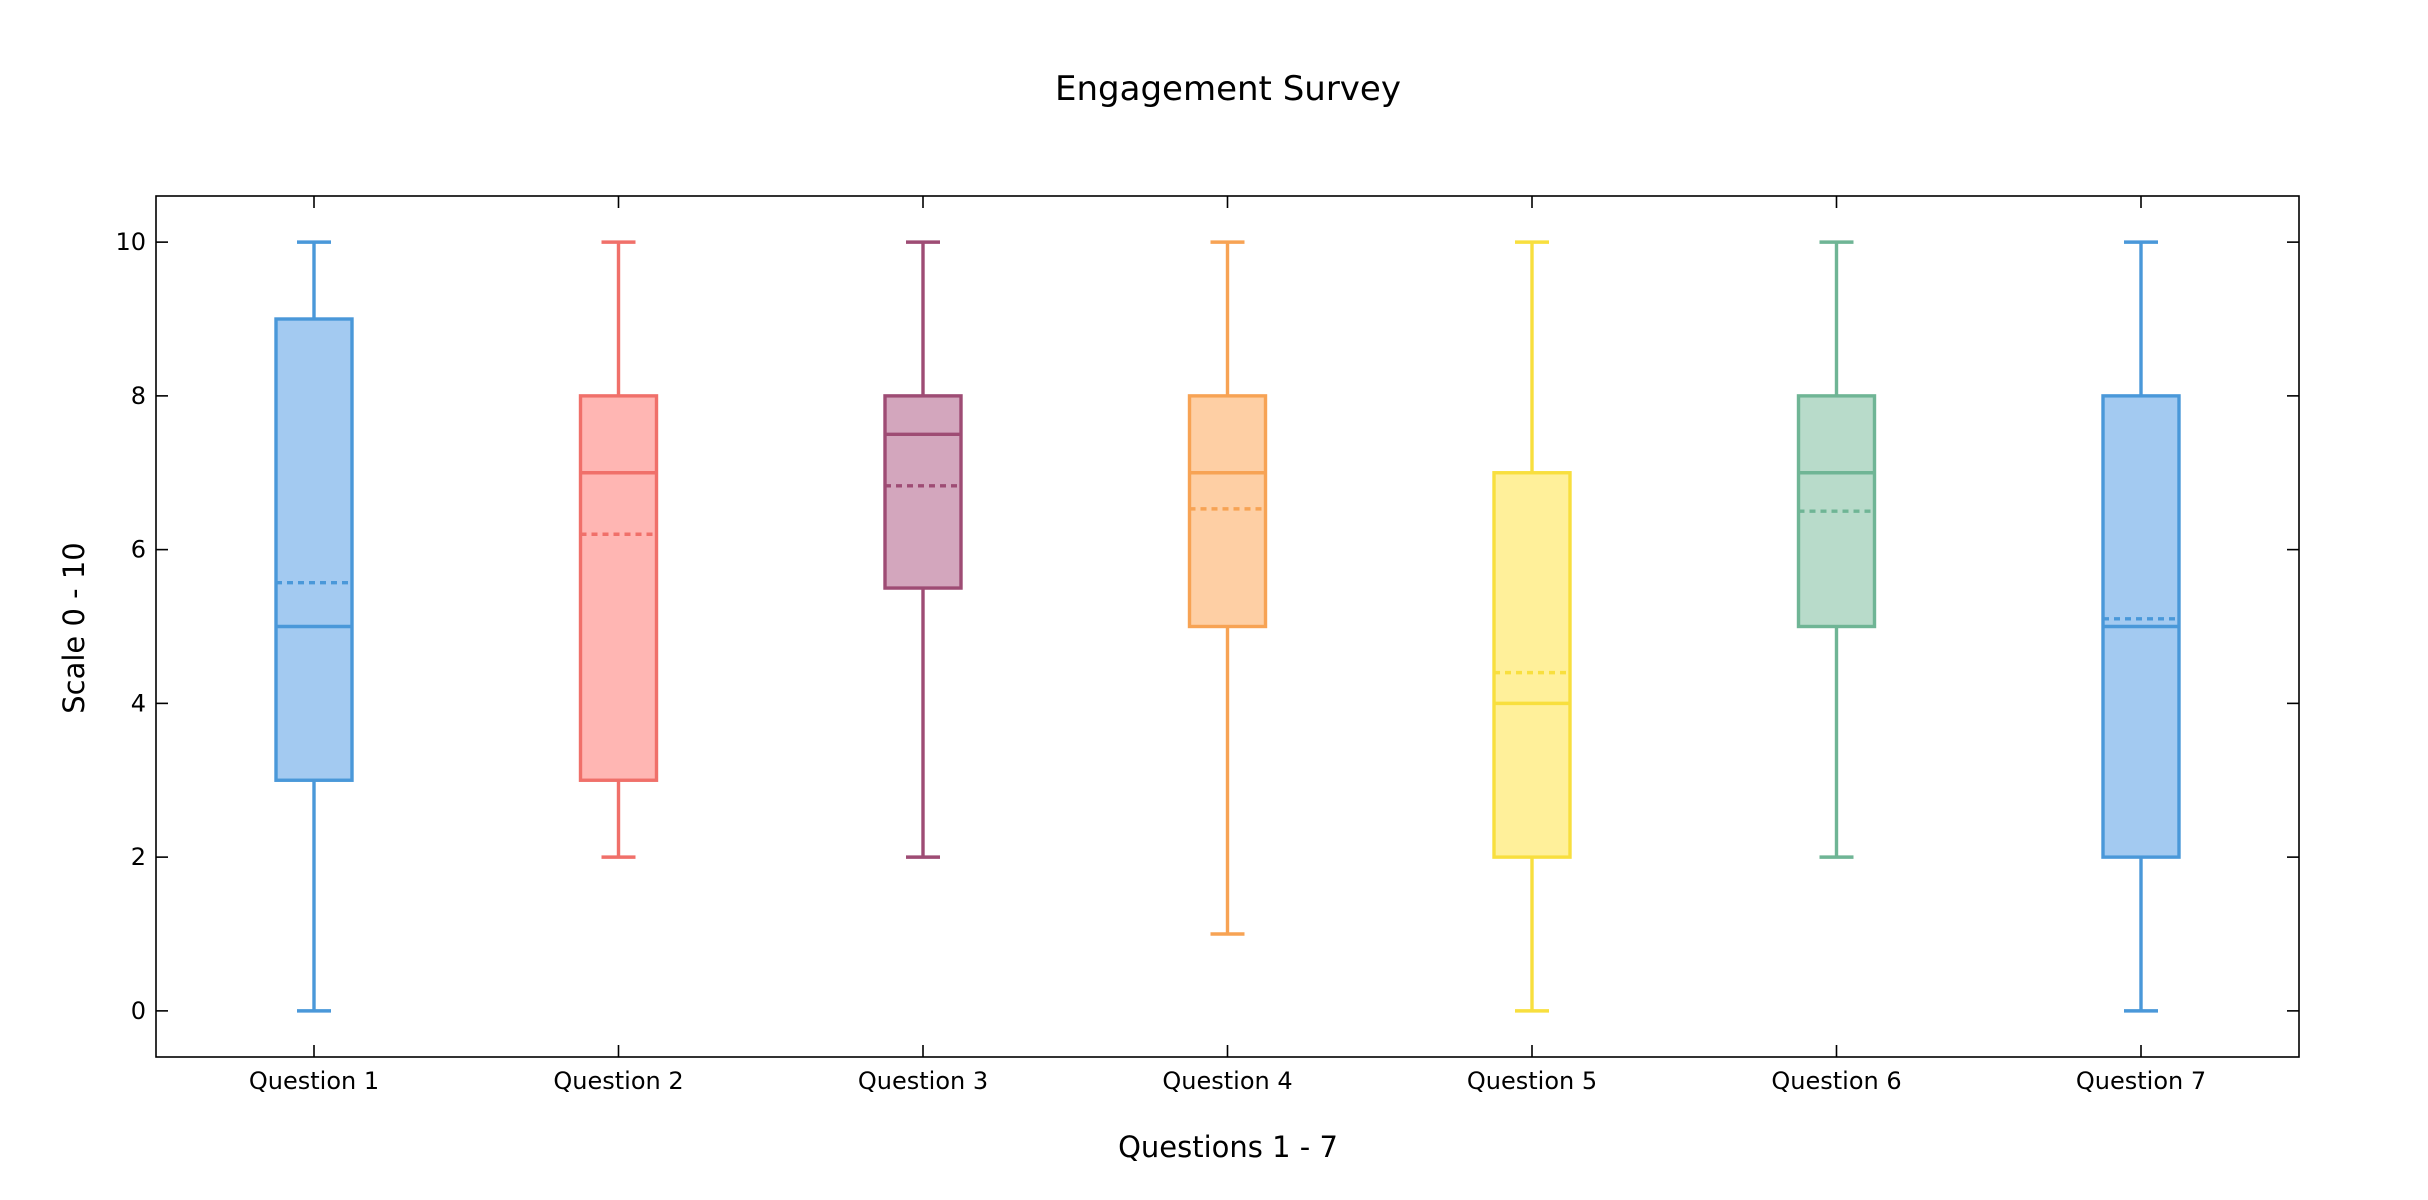 The height and width of the screenshot is (1200, 2428). Describe the element at coordinates (923, 1081) in the screenshot. I see `x-tick-label: Question 3` at that location.